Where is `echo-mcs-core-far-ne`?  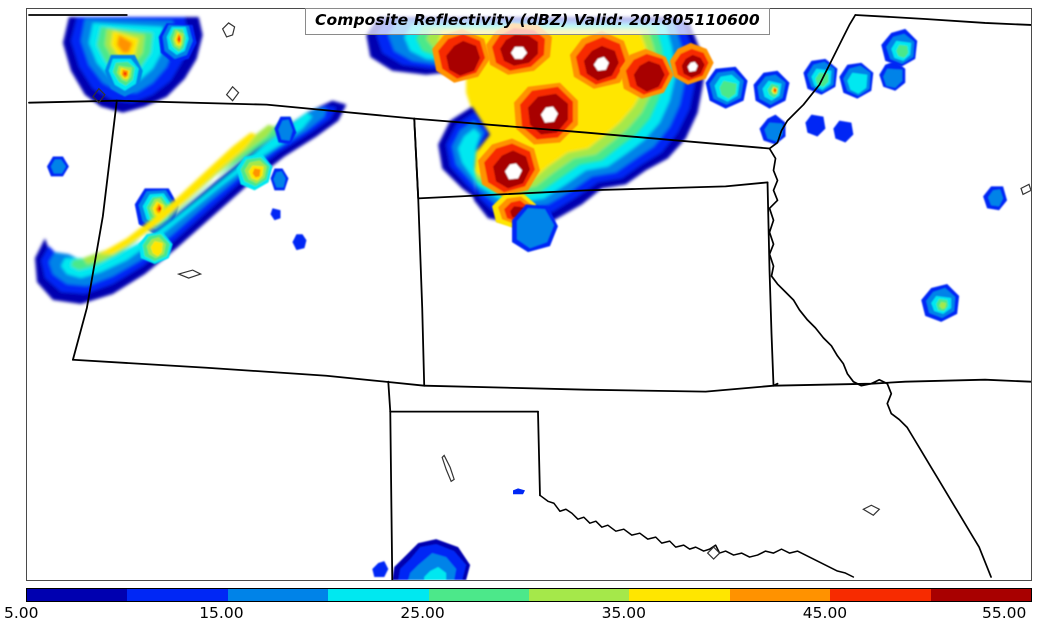 echo-mcs-core-far-ne is located at coordinates (691, 63).